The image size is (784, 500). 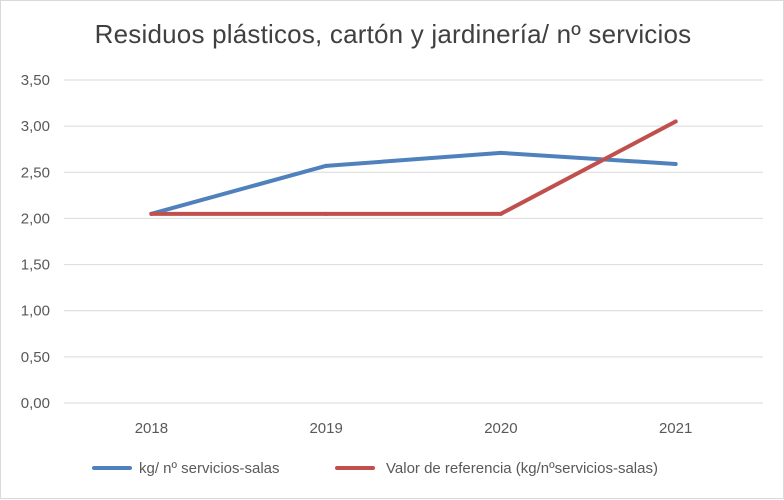 I want to click on y-tick-label: 3,00, so click(x=35, y=126).